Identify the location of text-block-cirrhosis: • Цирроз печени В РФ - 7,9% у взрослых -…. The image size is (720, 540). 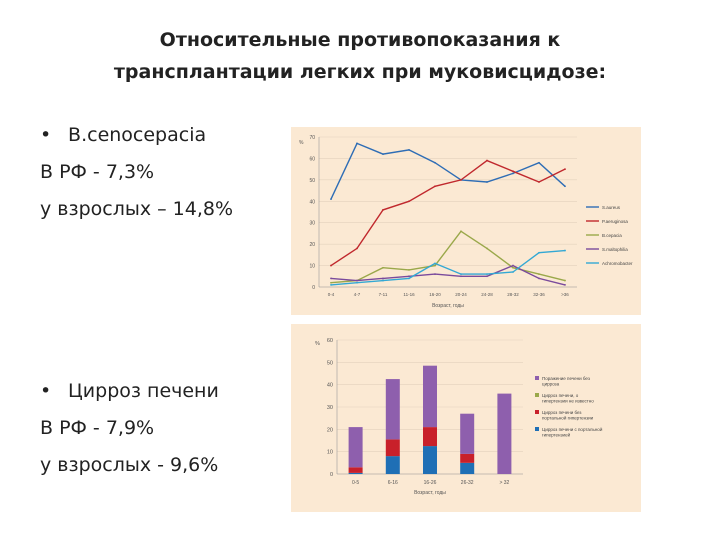
(129, 428).